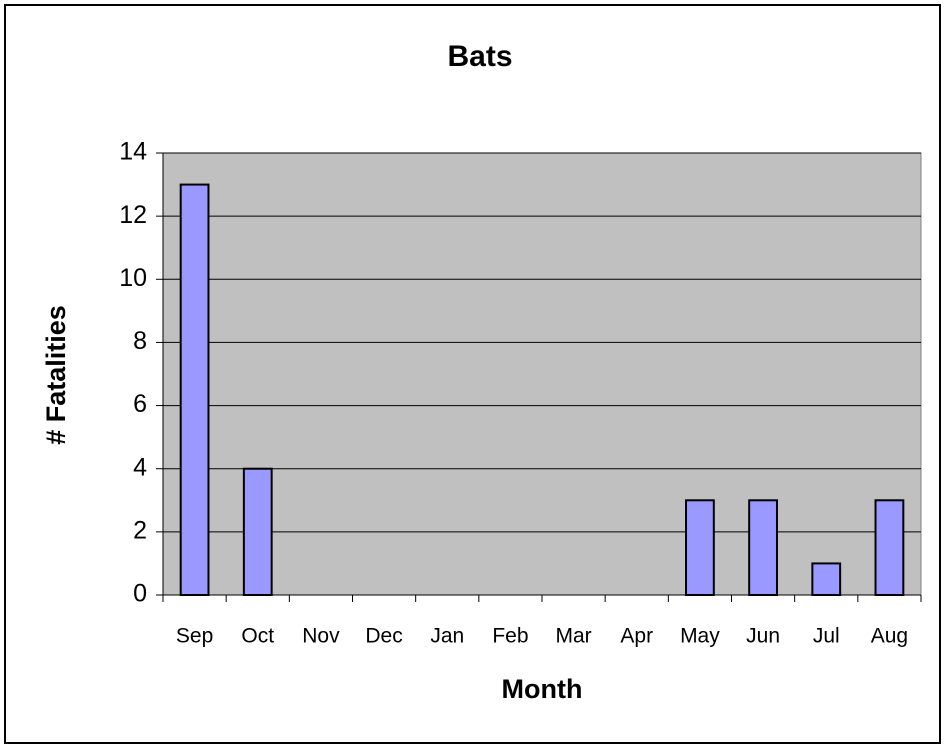 This screenshot has width=947, height=749. What do you see at coordinates (140, 594) in the screenshot?
I see `y-tick-label: 0` at bounding box center [140, 594].